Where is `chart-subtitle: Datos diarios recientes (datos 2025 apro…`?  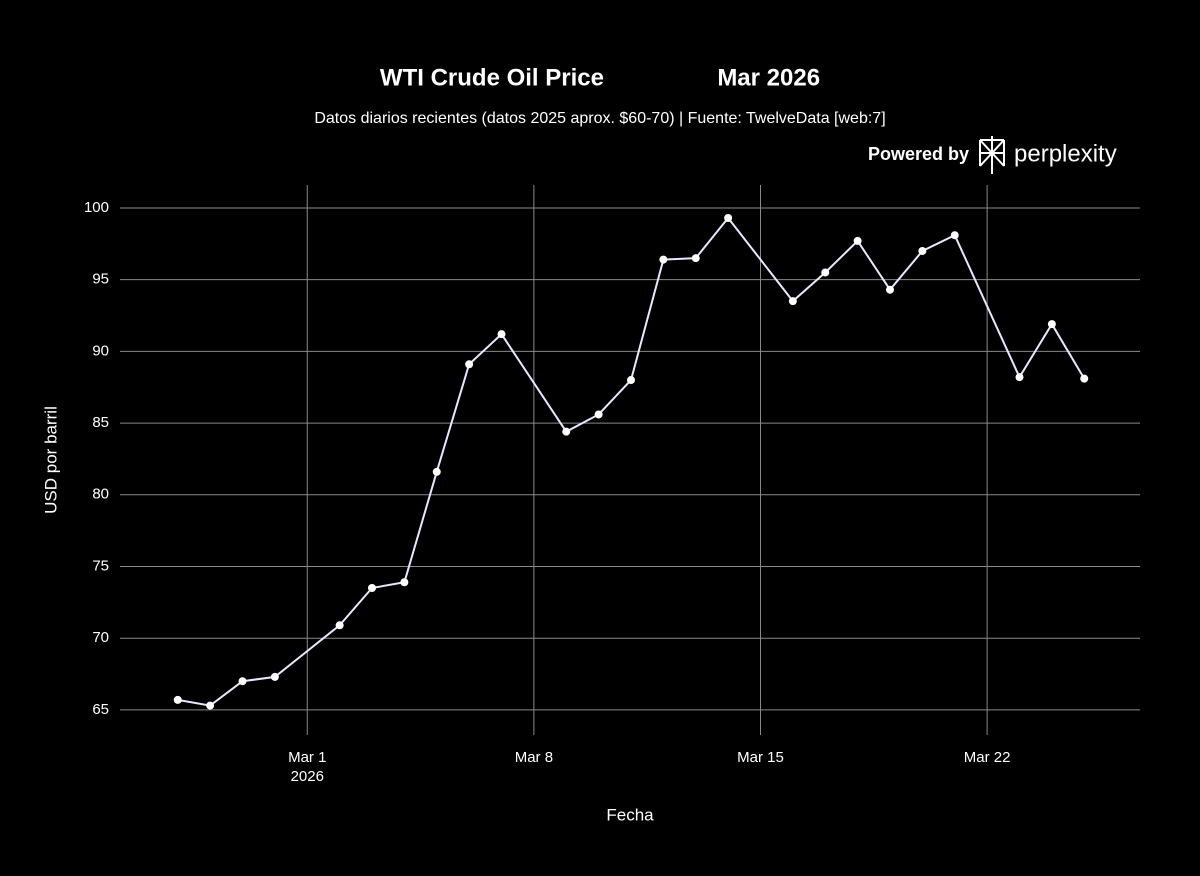 chart-subtitle: Datos diarios recientes (datos 2025 apro… is located at coordinates (599, 118).